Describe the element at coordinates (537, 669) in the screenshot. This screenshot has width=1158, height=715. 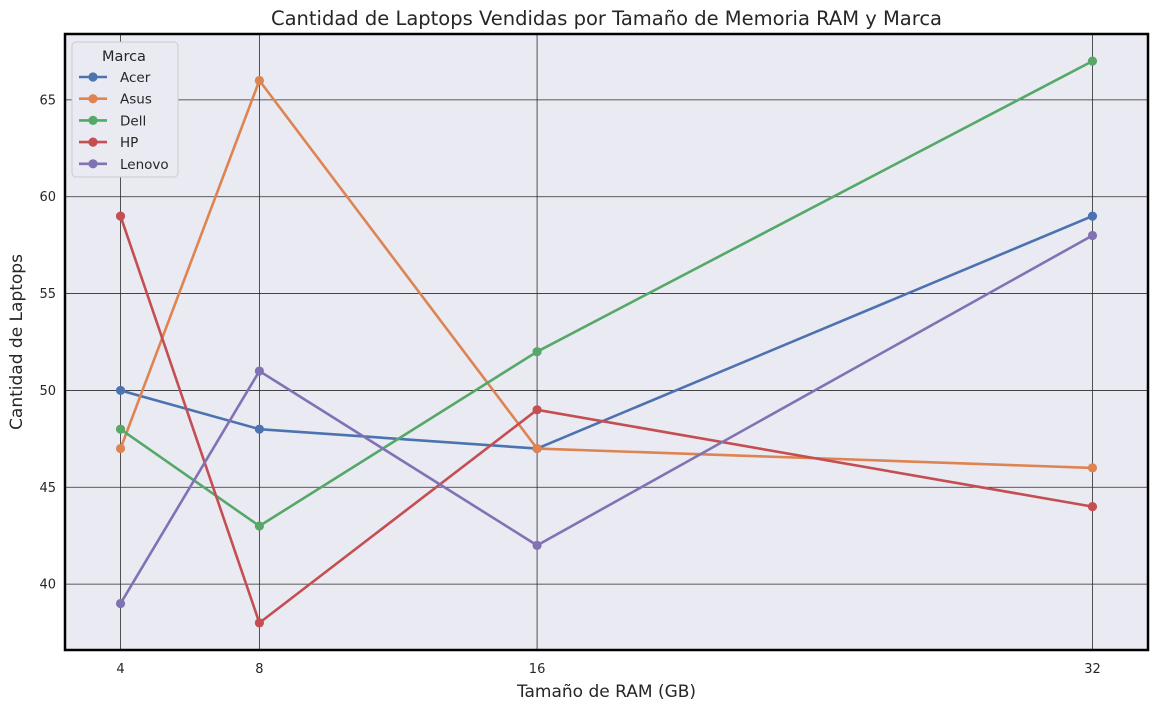
I see `x-tick-label: 16` at that location.